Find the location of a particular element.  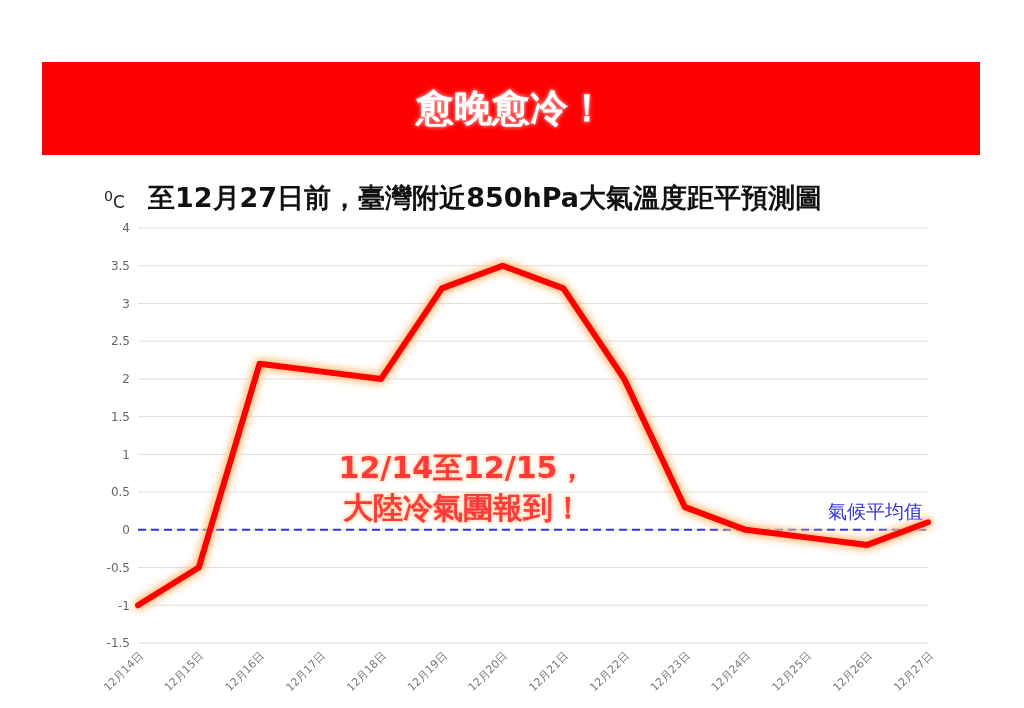

y-tick-label: 0.5 is located at coordinates (120, 492).